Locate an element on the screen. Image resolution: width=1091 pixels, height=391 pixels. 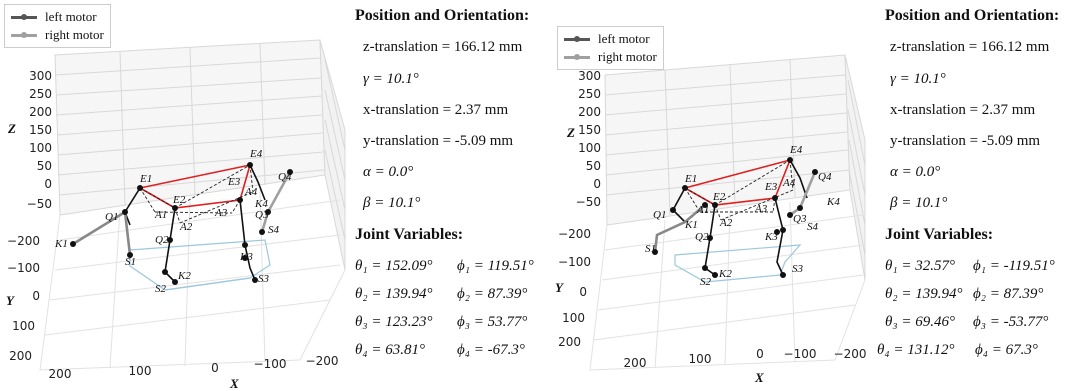
z-tick: 150 is located at coordinates (40, 130).